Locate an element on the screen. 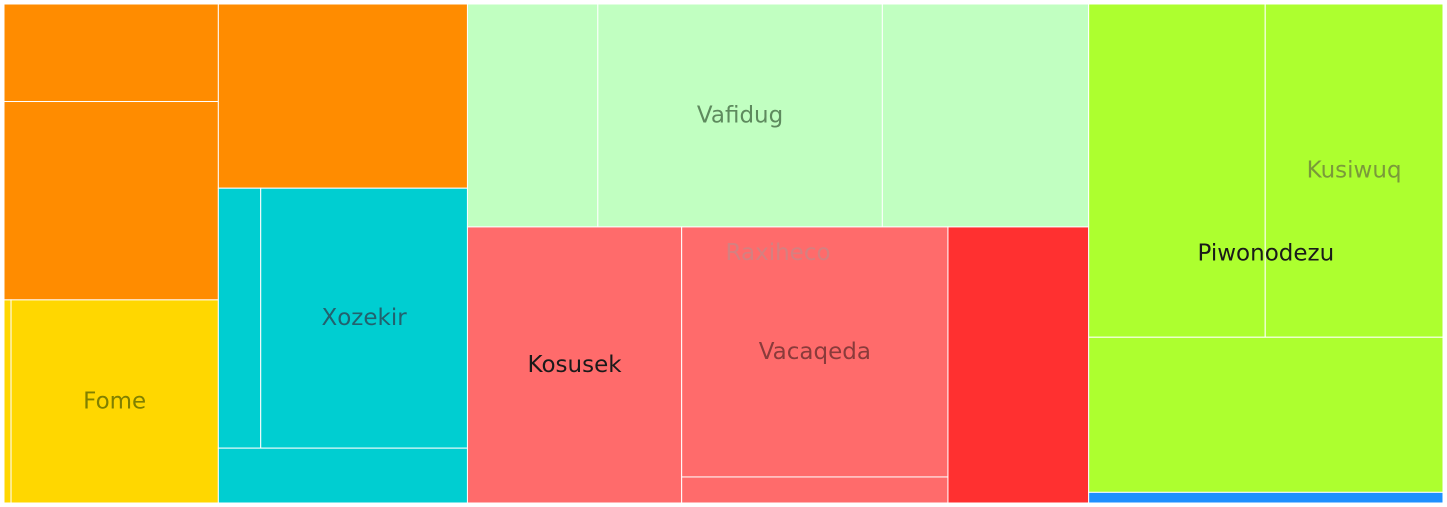 The image size is (1447, 507). group-label-raxiheco: Raxiheco is located at coordinates (778, 253).